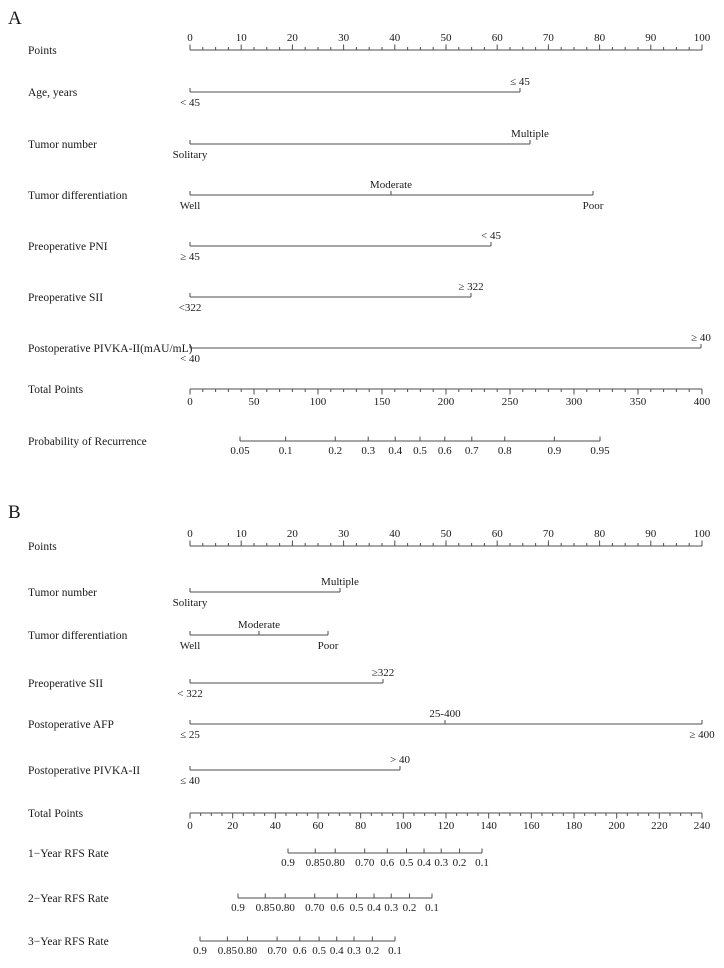 Image resolution: width=724 pixels, height=968 pixels. I want to click on category-label: Solitary, so click(190, 155).